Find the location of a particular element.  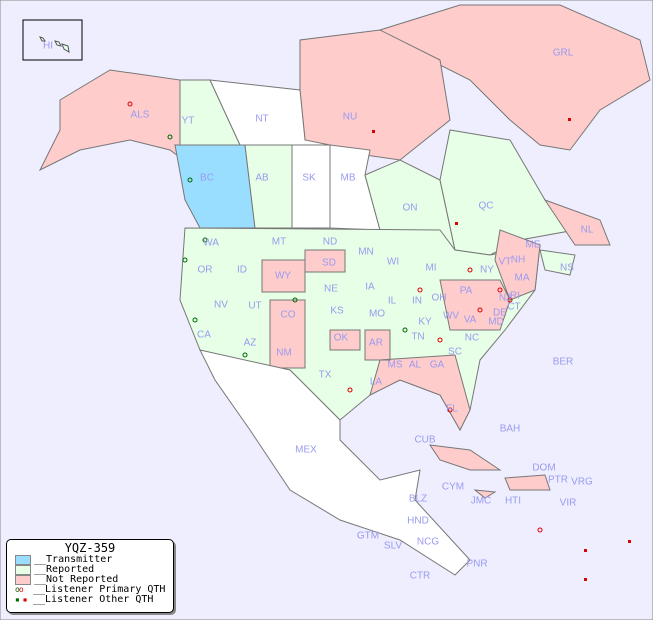

region-label-nm: NM is located at coordinates (284, 353).